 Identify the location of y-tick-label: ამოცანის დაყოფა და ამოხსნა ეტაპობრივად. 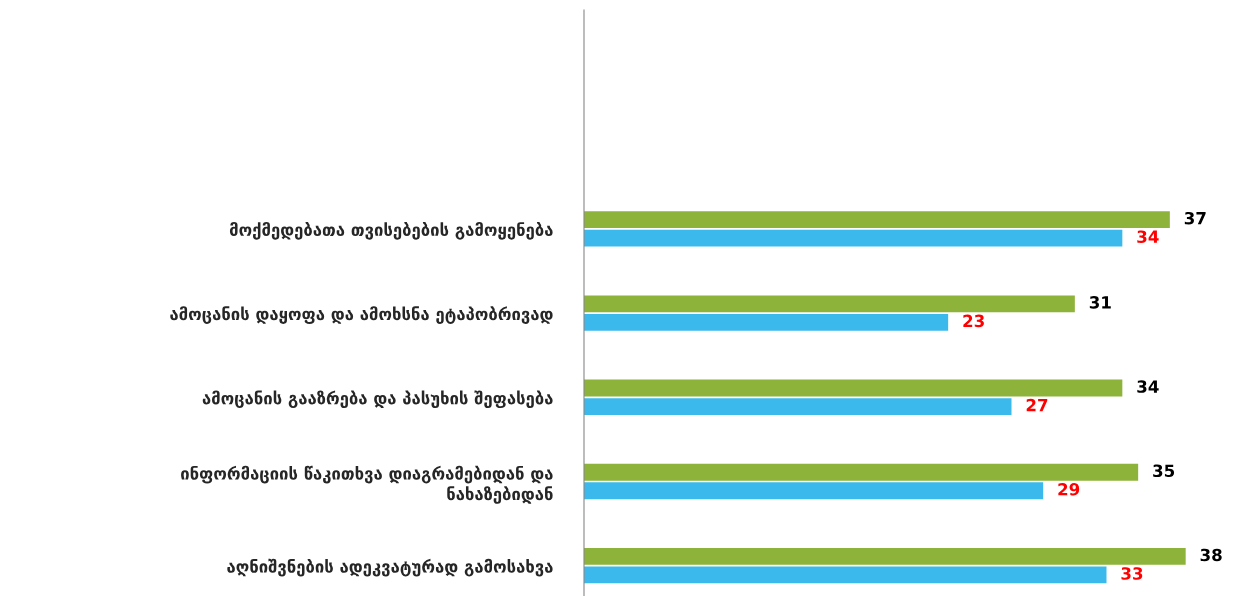
(361, 315).